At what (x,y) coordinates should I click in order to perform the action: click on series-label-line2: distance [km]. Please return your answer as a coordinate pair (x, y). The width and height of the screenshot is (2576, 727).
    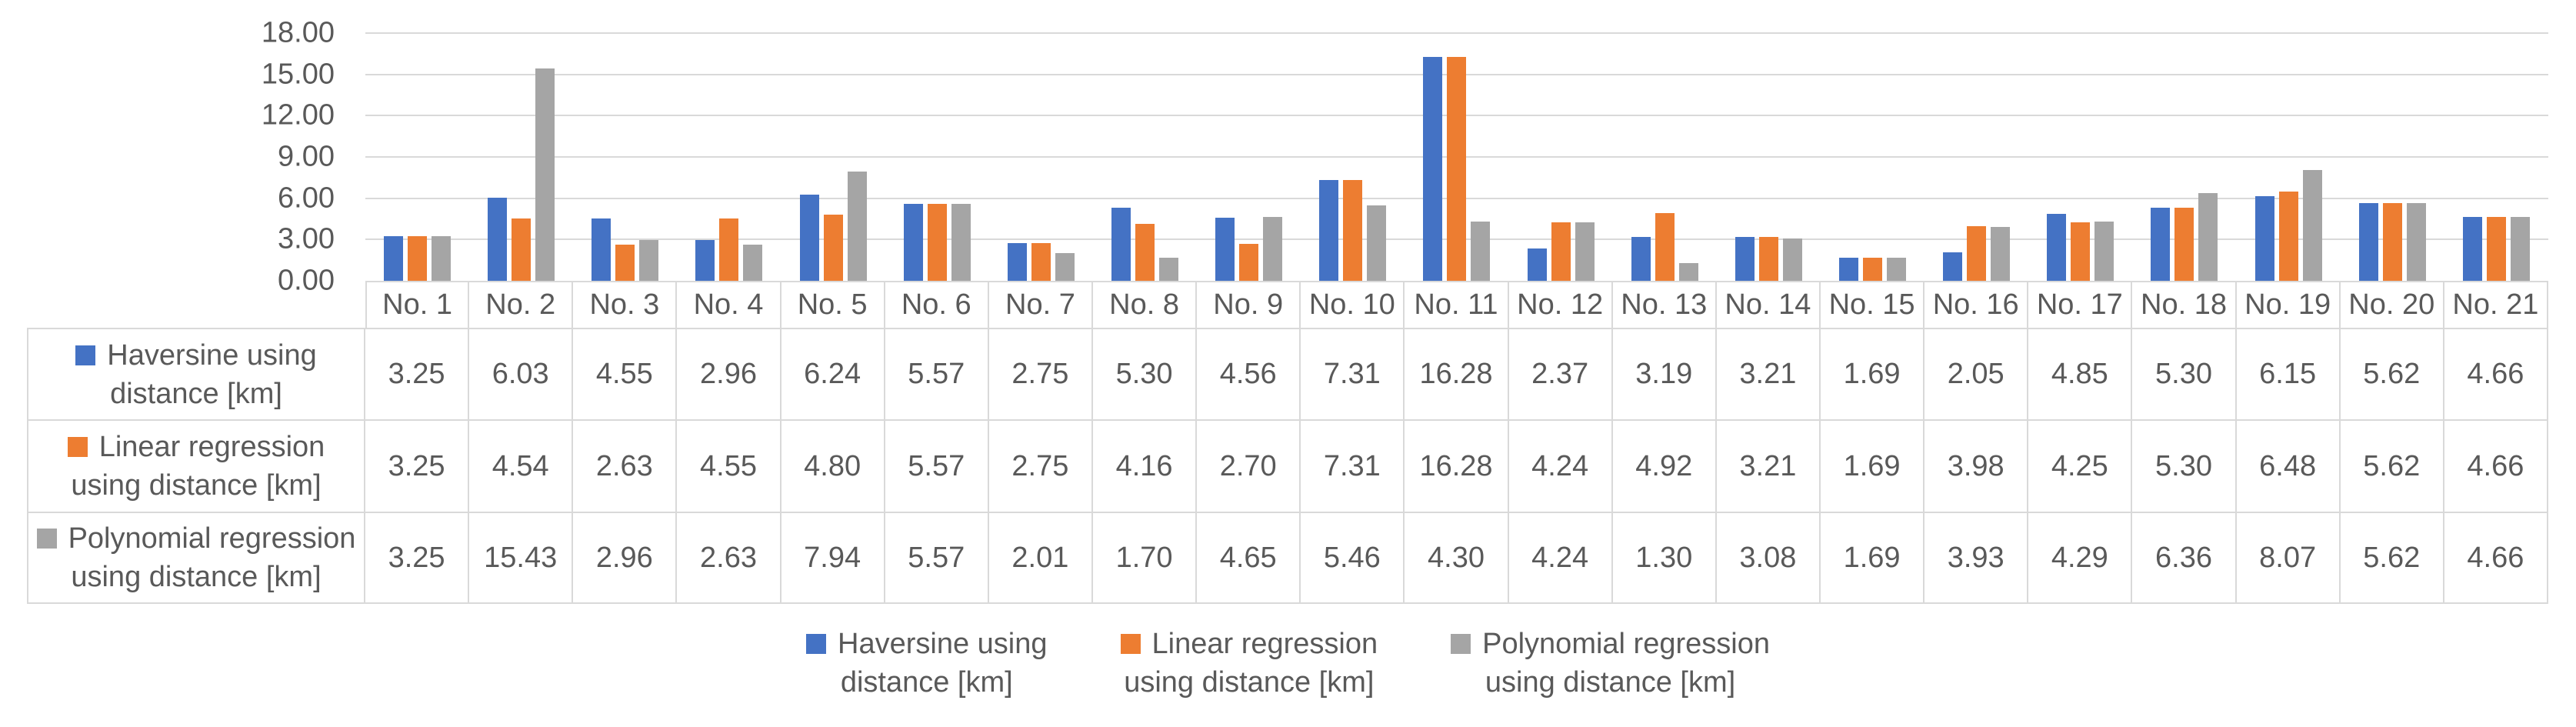
    Looking at the image, I should click on (196, 393).